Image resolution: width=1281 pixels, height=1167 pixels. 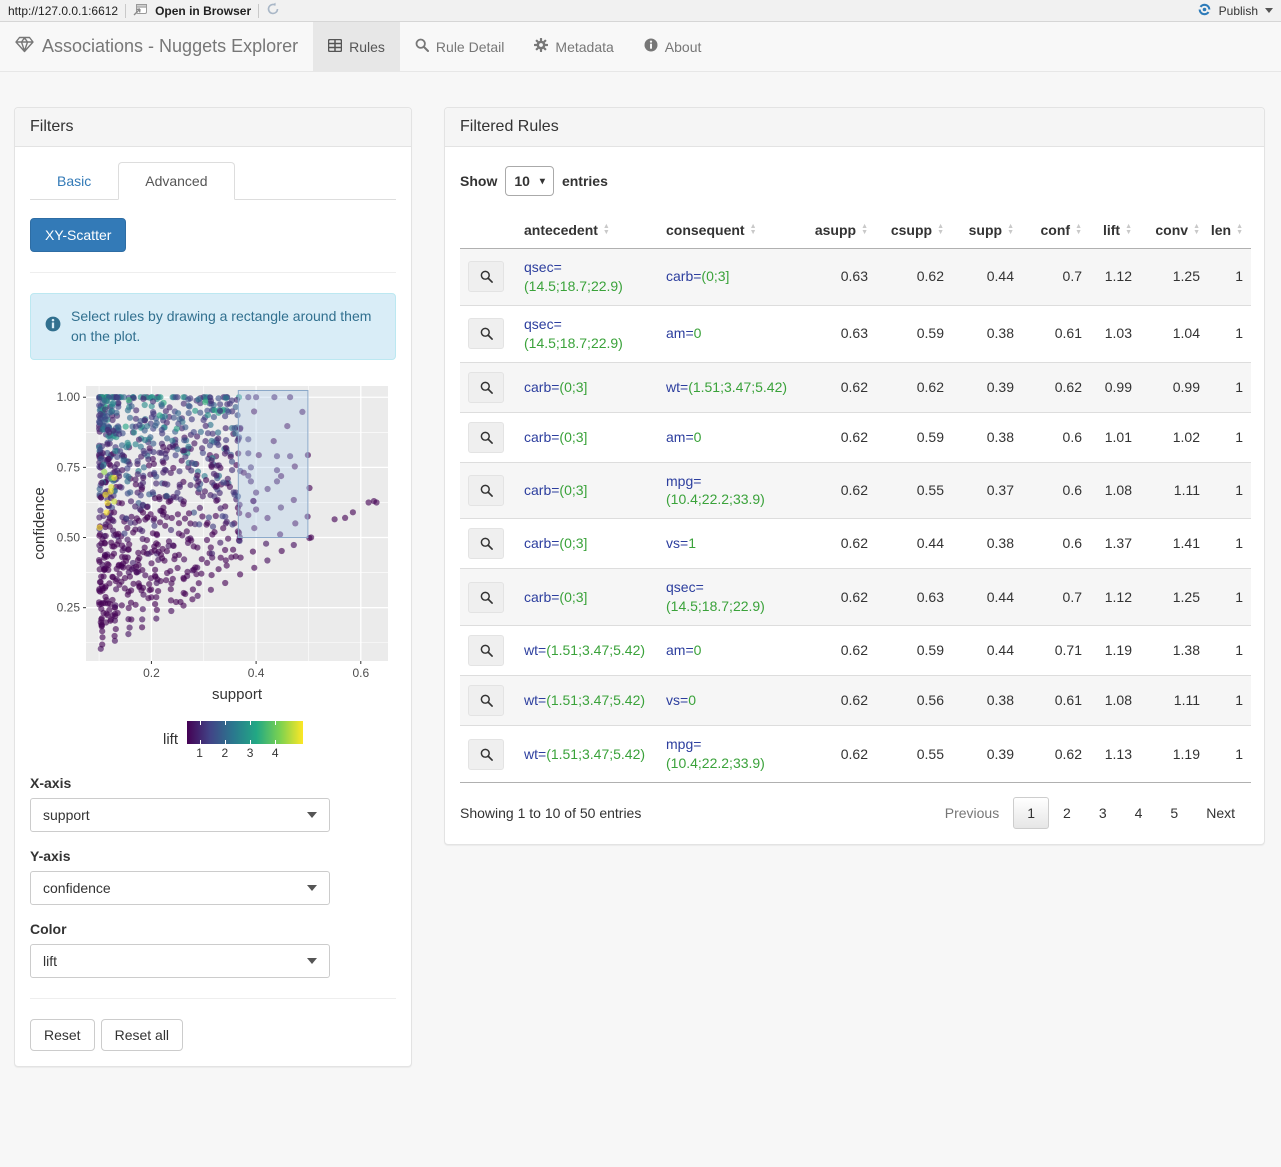 I want to click on column-header-conf: conf ▲ ▼, so click(x=1056, y=230).